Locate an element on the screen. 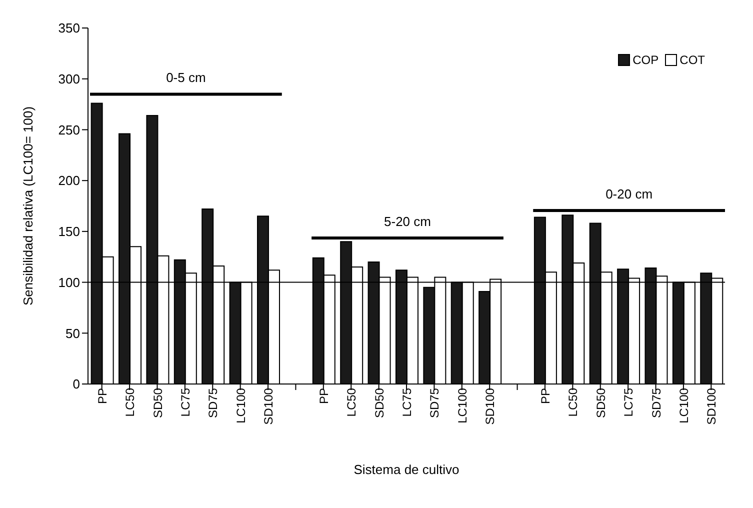 This screenshot has height=508, width=753. y-tick-label: 50 is located at coordinates (73, 333).